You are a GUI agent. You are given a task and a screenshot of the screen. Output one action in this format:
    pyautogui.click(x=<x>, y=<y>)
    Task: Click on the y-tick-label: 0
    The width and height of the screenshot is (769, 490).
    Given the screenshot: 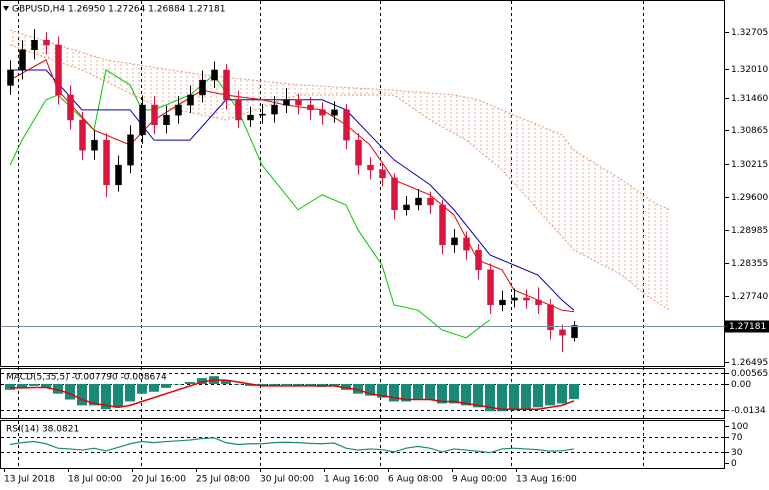 What is the action you would take?
    pyautogui.click(x=734, y=464)
    